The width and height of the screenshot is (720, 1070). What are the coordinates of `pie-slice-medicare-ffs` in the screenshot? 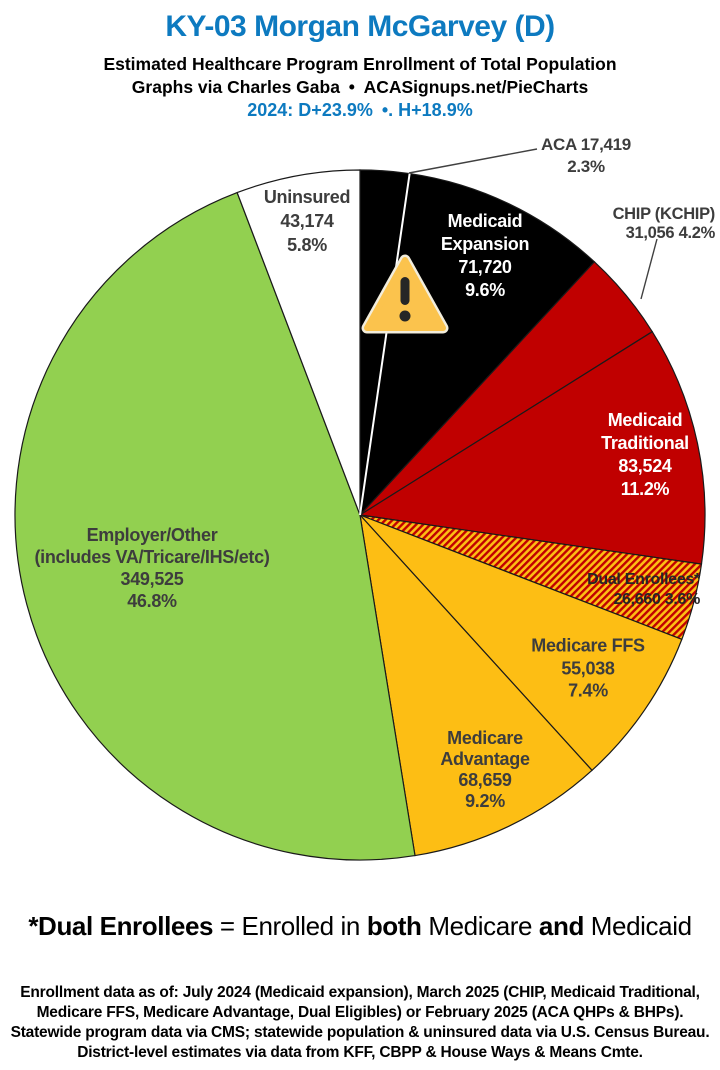 It's located at (521, 643).